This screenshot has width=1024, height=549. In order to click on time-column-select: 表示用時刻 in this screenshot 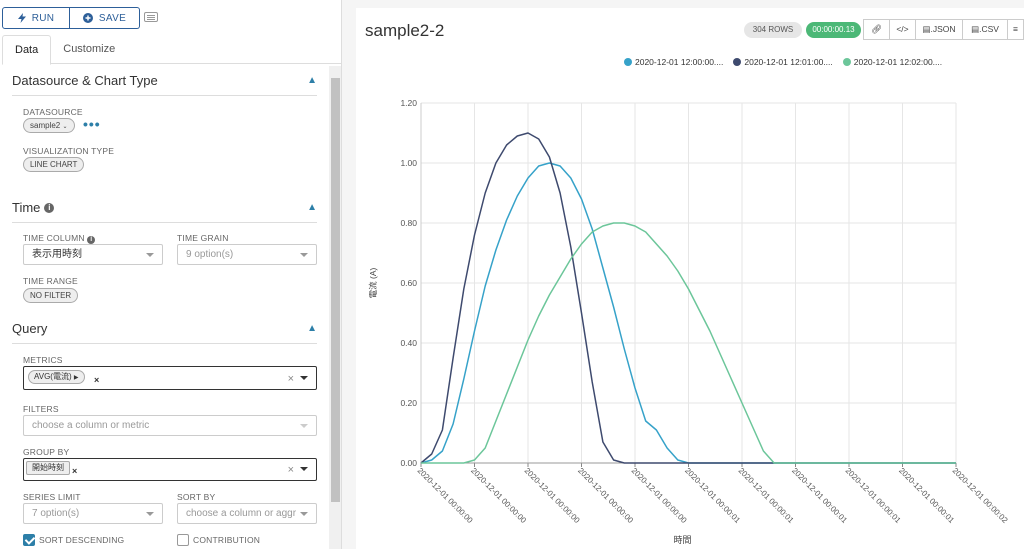, I will do `click(93, 254)`.